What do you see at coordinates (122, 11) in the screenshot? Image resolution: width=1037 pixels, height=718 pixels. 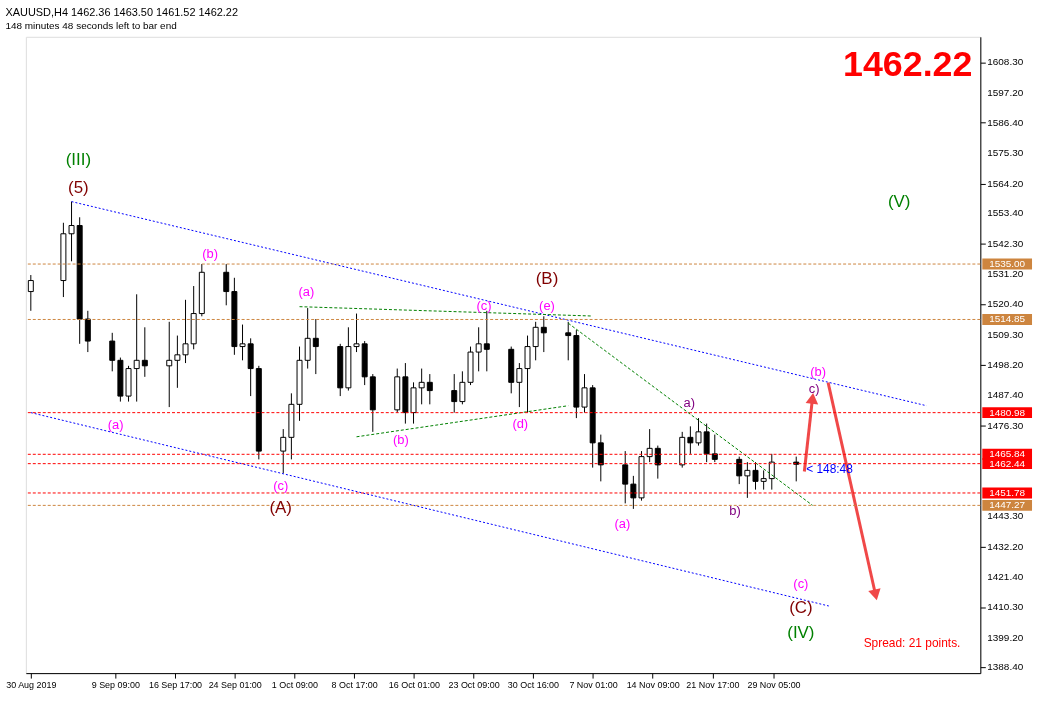 I see `chart-title: XAUUSD,H4 1462.36 1463.50 1461.52 1462.22` at bounding box center [122, 11].